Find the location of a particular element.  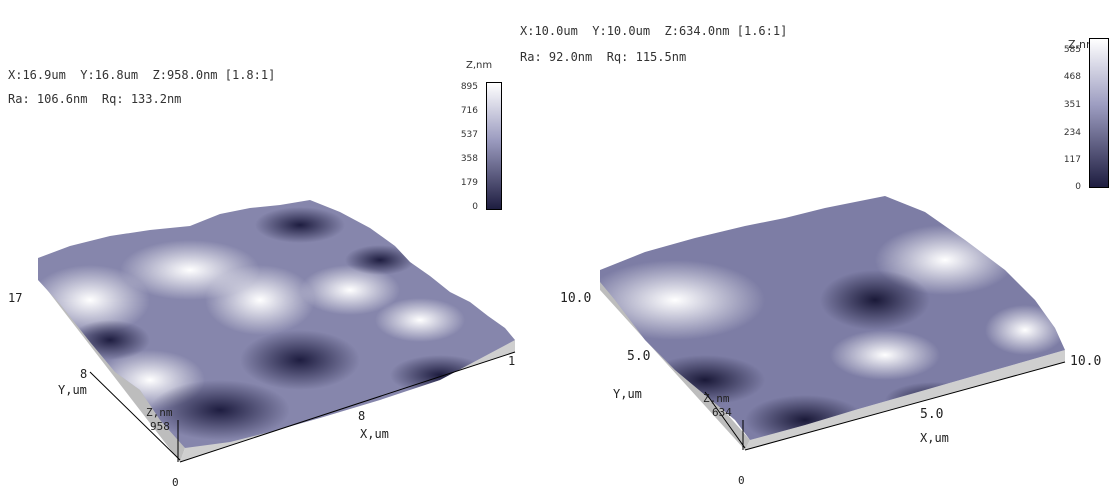

right-base-side-right is located at coordinates (905, 400).